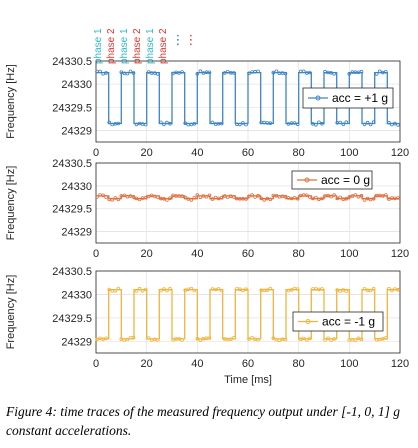 The image size is (418, 448). I want to click on y-tick-label: 24329, so click(76, 342).